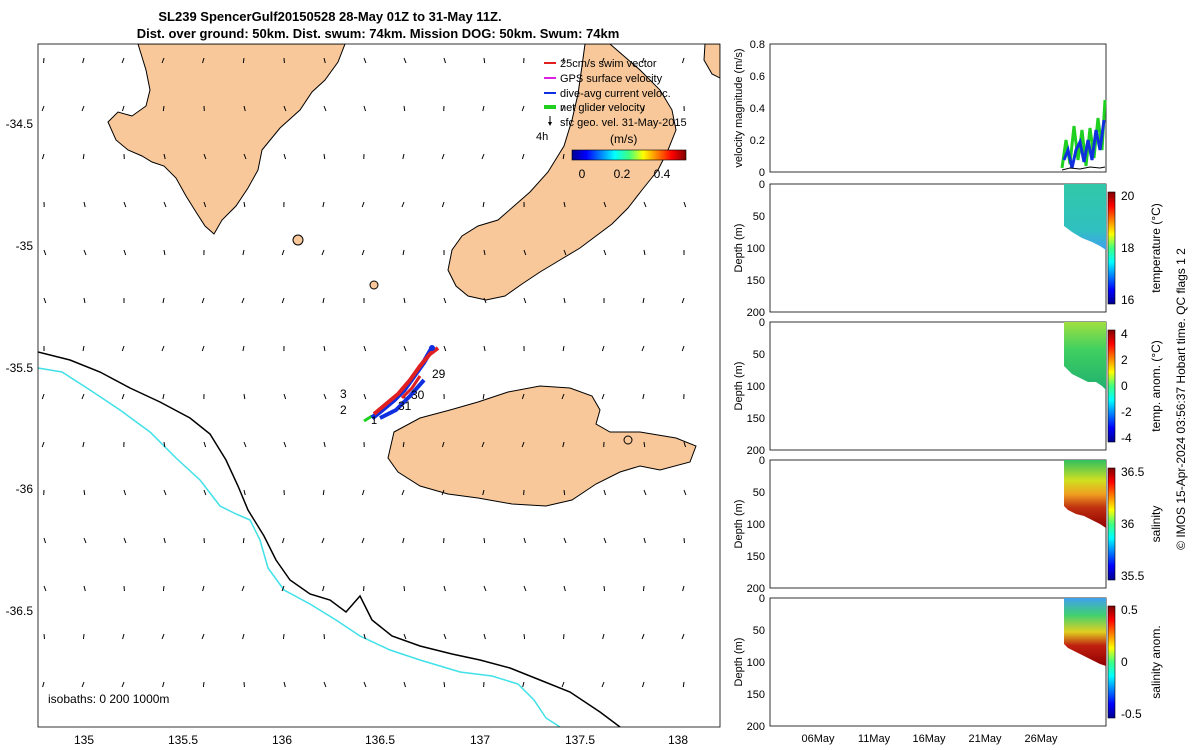 The image size is (1200, 750). What do you see at coordinates (678, 740) in the screenshot?
I see `map-x-tick: 138` at bounding box center [678, 740].